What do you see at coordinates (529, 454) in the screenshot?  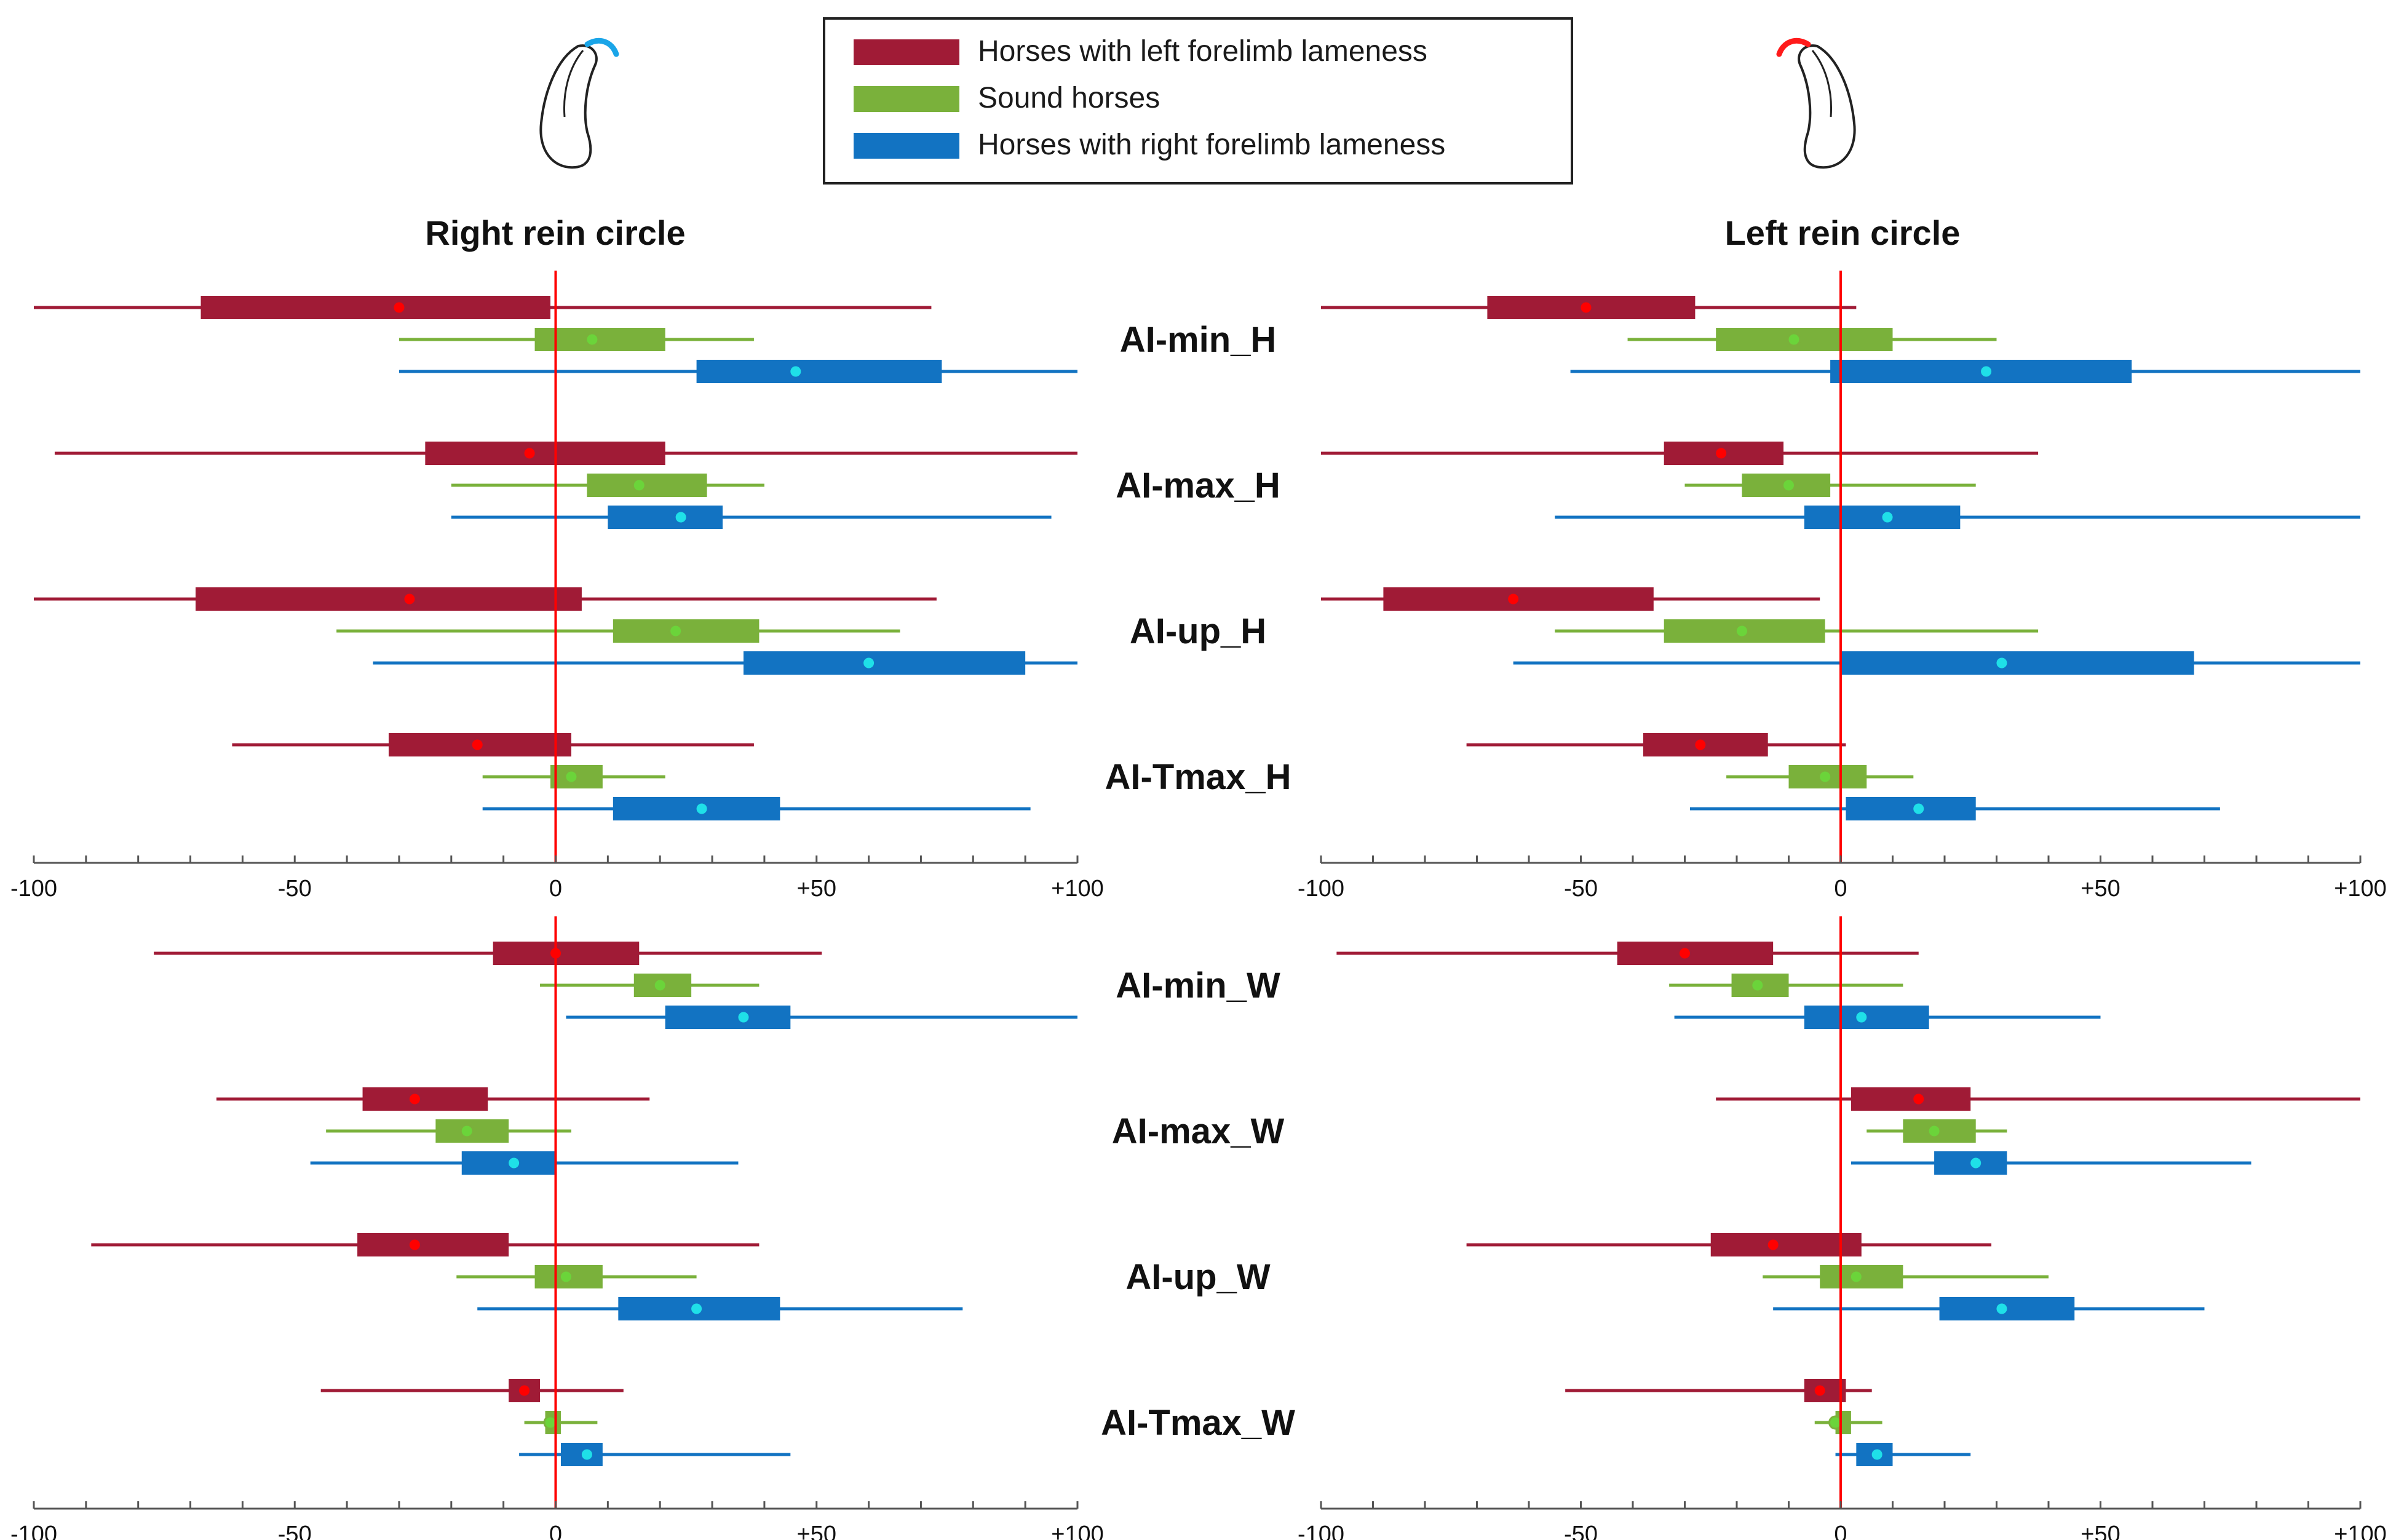 I see `median-dot-right-rein-ai-max-h-left` at bounding box center [529, 454].